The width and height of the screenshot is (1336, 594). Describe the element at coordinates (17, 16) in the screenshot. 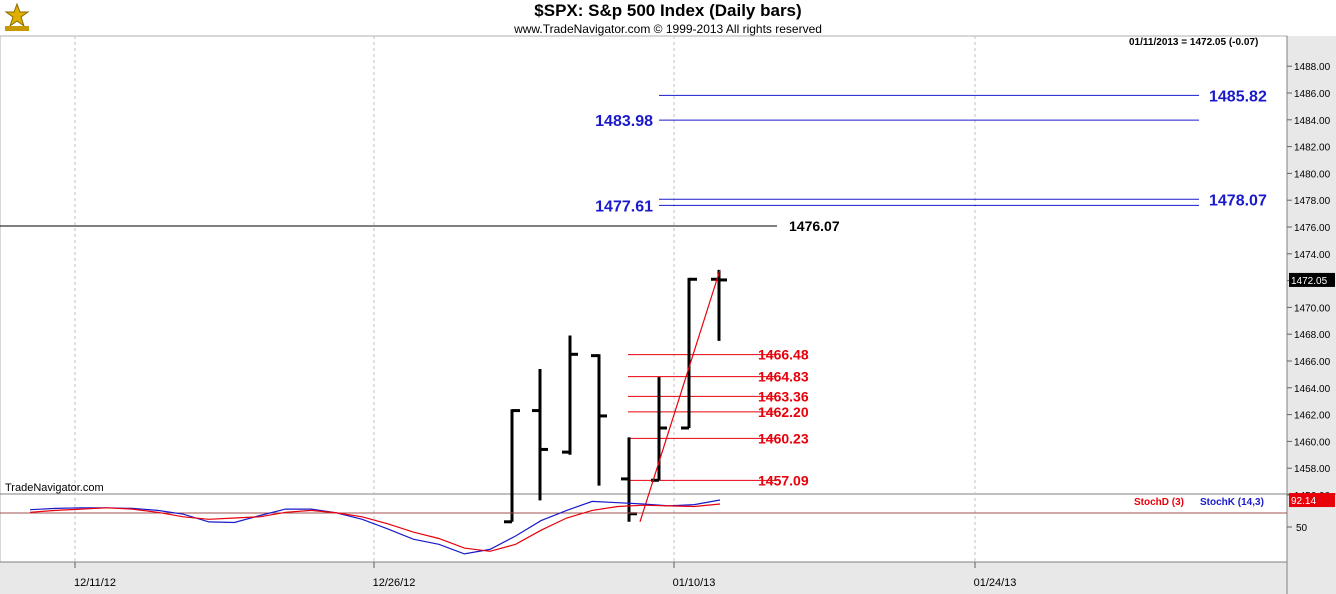

I see `trade-navigator-logo-icon` at that location.